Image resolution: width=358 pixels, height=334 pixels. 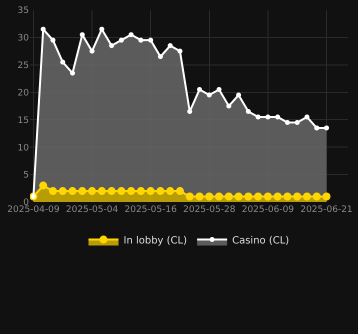 I want to click on x-tick-label: 2025-05-04, so click(x=92, y=210).